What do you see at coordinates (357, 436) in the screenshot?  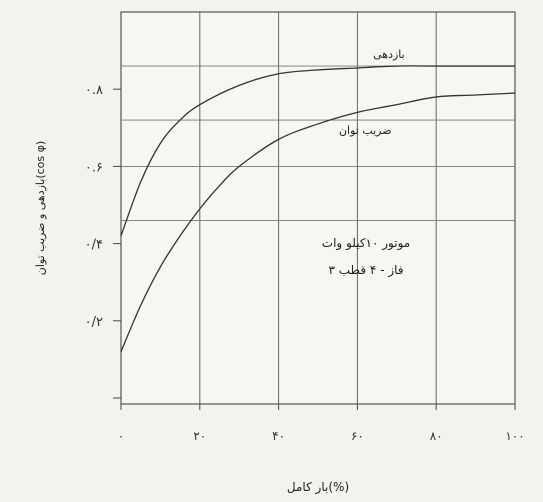 I see `x-tick-label: ۶۰` at bounding box center [357, 436].